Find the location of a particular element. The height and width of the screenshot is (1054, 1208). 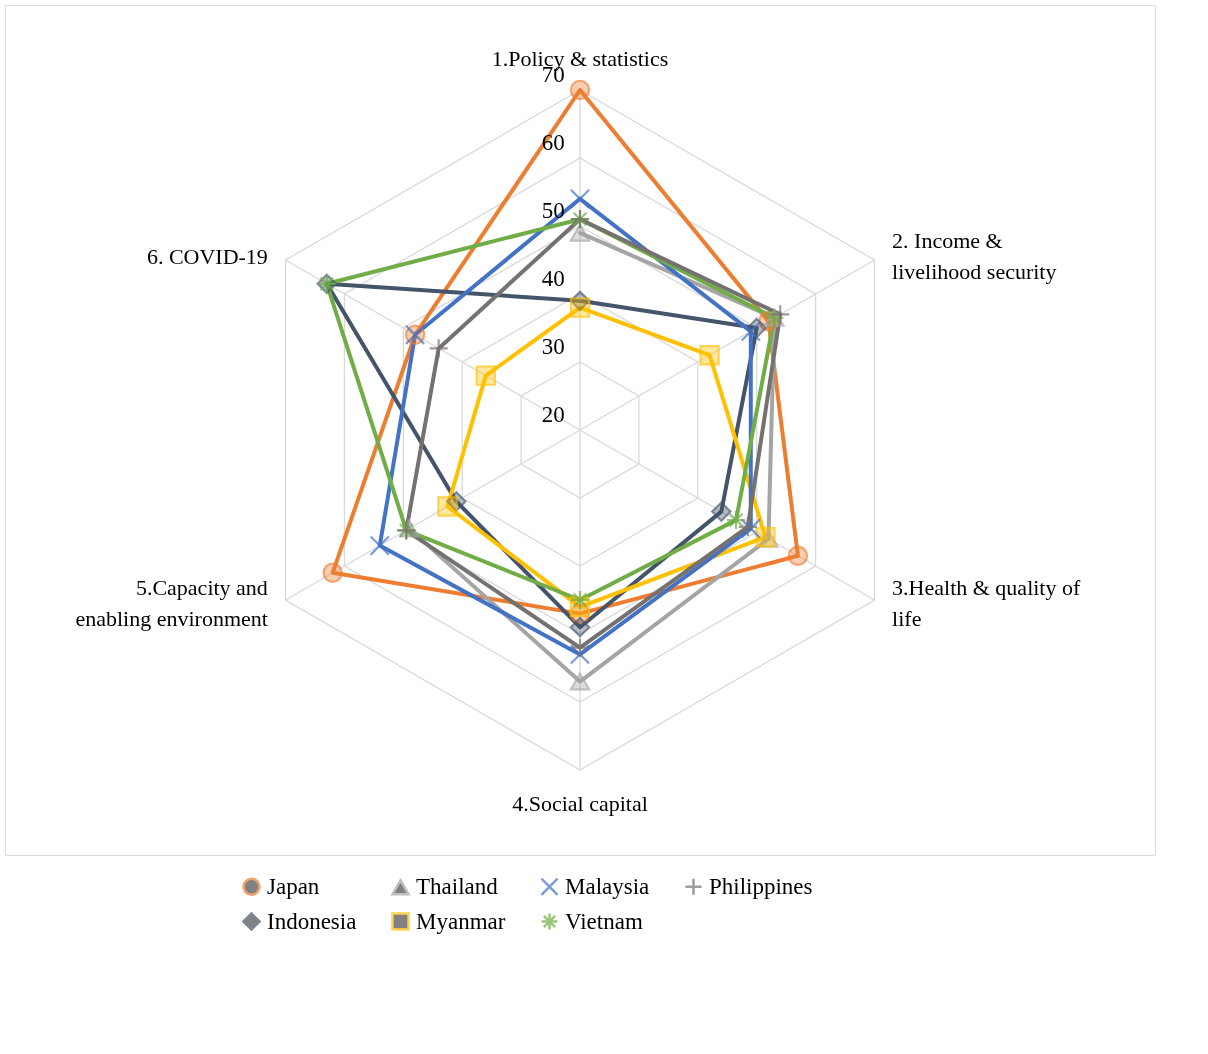

legend-label: Japan is located at coordinates (293, 886).